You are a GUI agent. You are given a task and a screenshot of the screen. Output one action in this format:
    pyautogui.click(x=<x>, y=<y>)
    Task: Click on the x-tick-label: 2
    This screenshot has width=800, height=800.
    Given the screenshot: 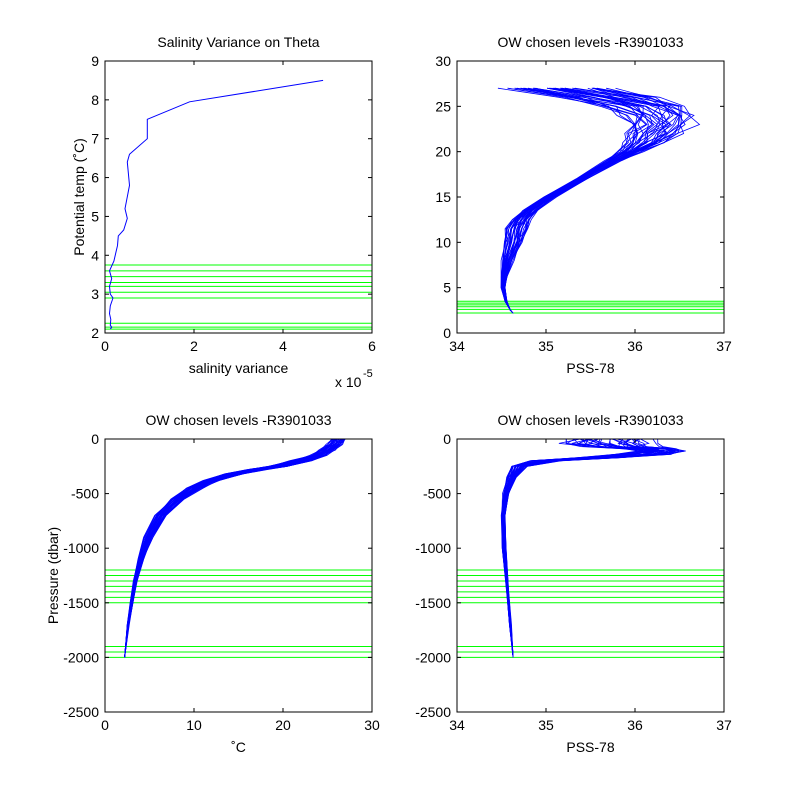 What is the action you would take?
    pyautogui.click(x=194, y=346)
    